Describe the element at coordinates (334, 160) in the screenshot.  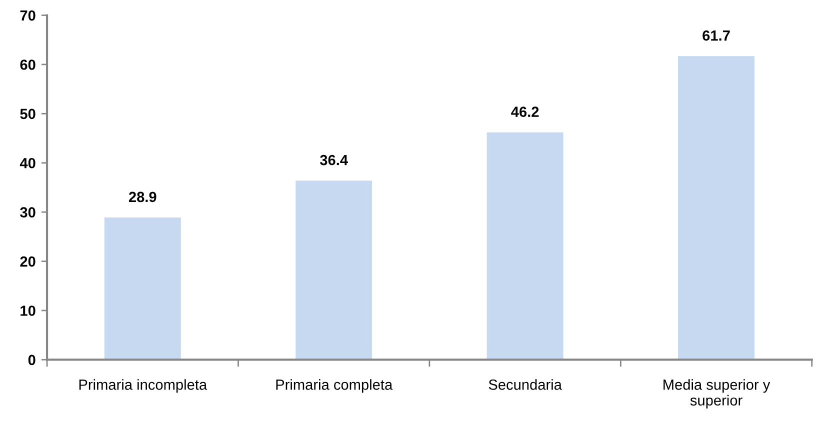
I see `data-label: 36.4` at that location.